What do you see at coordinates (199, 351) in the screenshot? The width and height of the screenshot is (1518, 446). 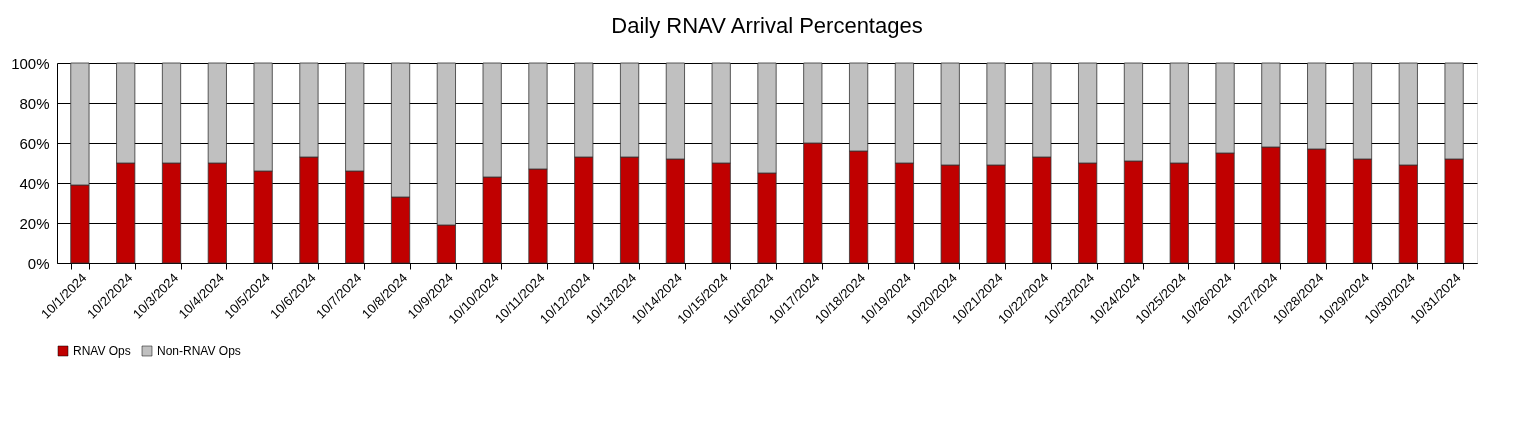 I see `legend-label: Non-RNAV Ops` at bounding box center [199, 351].